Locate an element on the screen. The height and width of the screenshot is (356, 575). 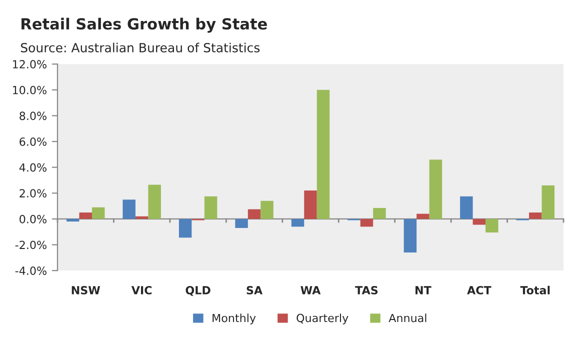
legend-label: Annual is located at coordinates (407, 318).